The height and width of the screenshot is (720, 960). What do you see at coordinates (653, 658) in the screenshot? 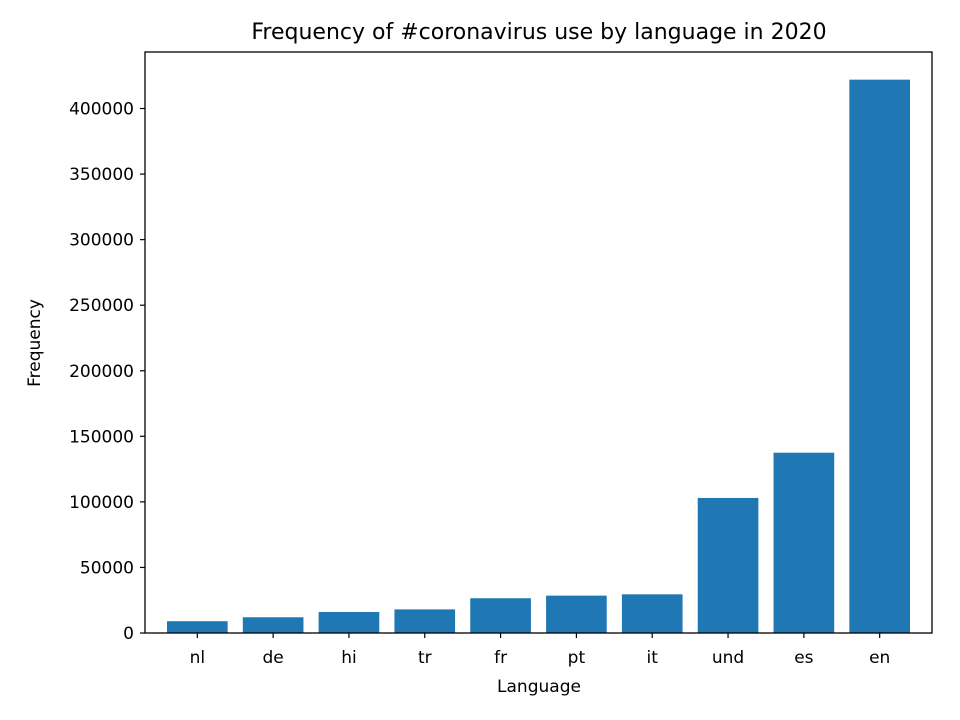
I see `x-tick-label-it: it` at bounding box center [653, 658].